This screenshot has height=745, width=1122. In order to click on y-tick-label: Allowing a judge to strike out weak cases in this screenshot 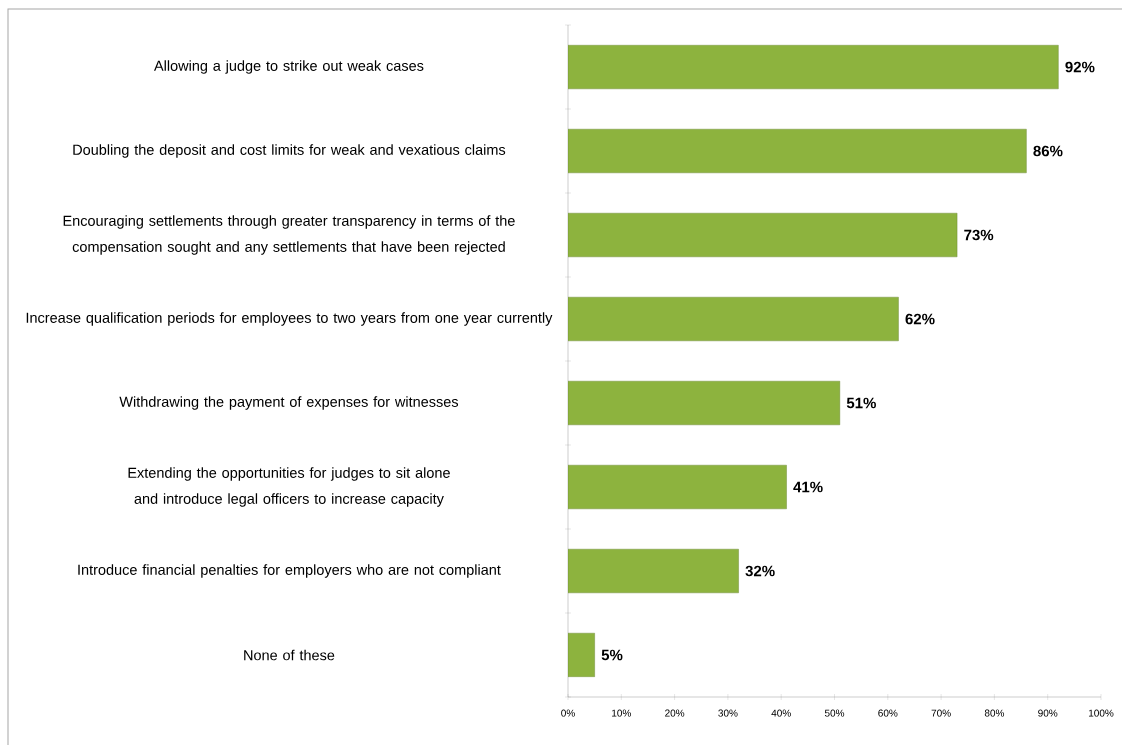, I will do `click(289, 67)`.